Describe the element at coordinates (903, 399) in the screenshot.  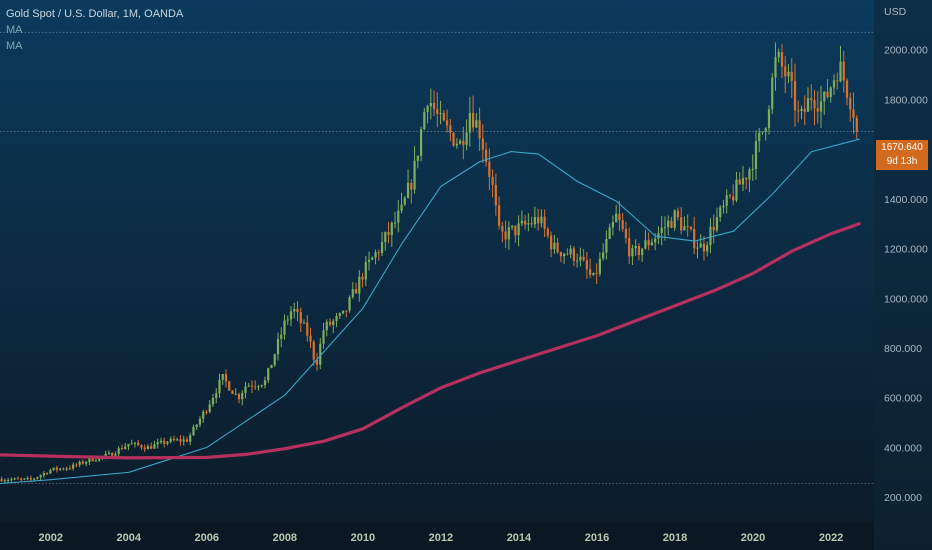
I see `price-tick-label: 600.000` at that location.